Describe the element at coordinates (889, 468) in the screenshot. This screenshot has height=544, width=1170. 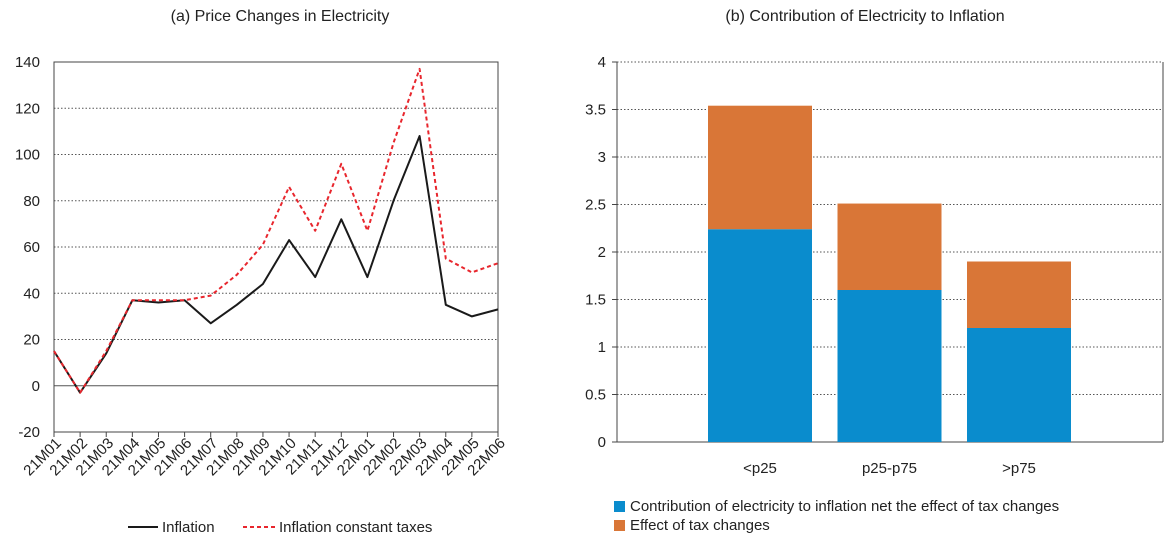
I see `x-category-label: p25-p75` at that location.